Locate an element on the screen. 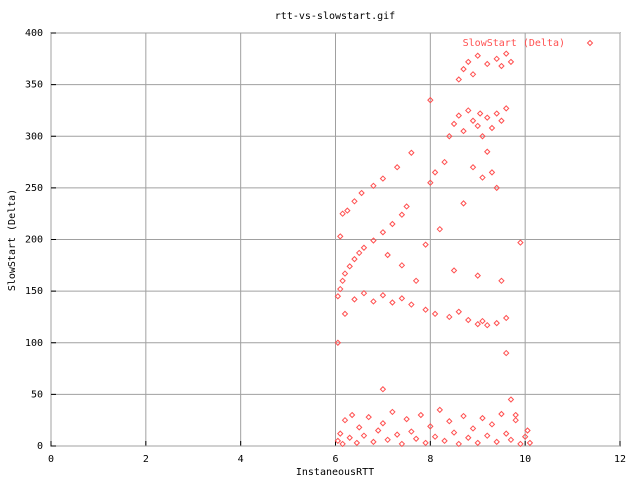 The image size is (640, 480). y-axis-label: SlowStart (Delta) is located at coordinates (12, 240).